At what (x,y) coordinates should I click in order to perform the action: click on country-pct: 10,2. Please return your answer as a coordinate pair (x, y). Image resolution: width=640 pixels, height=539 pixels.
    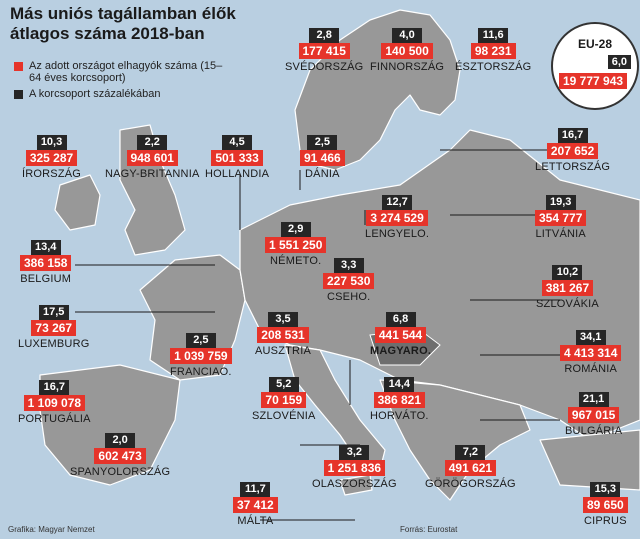
    Looking at the image, I should click on (567, 272).